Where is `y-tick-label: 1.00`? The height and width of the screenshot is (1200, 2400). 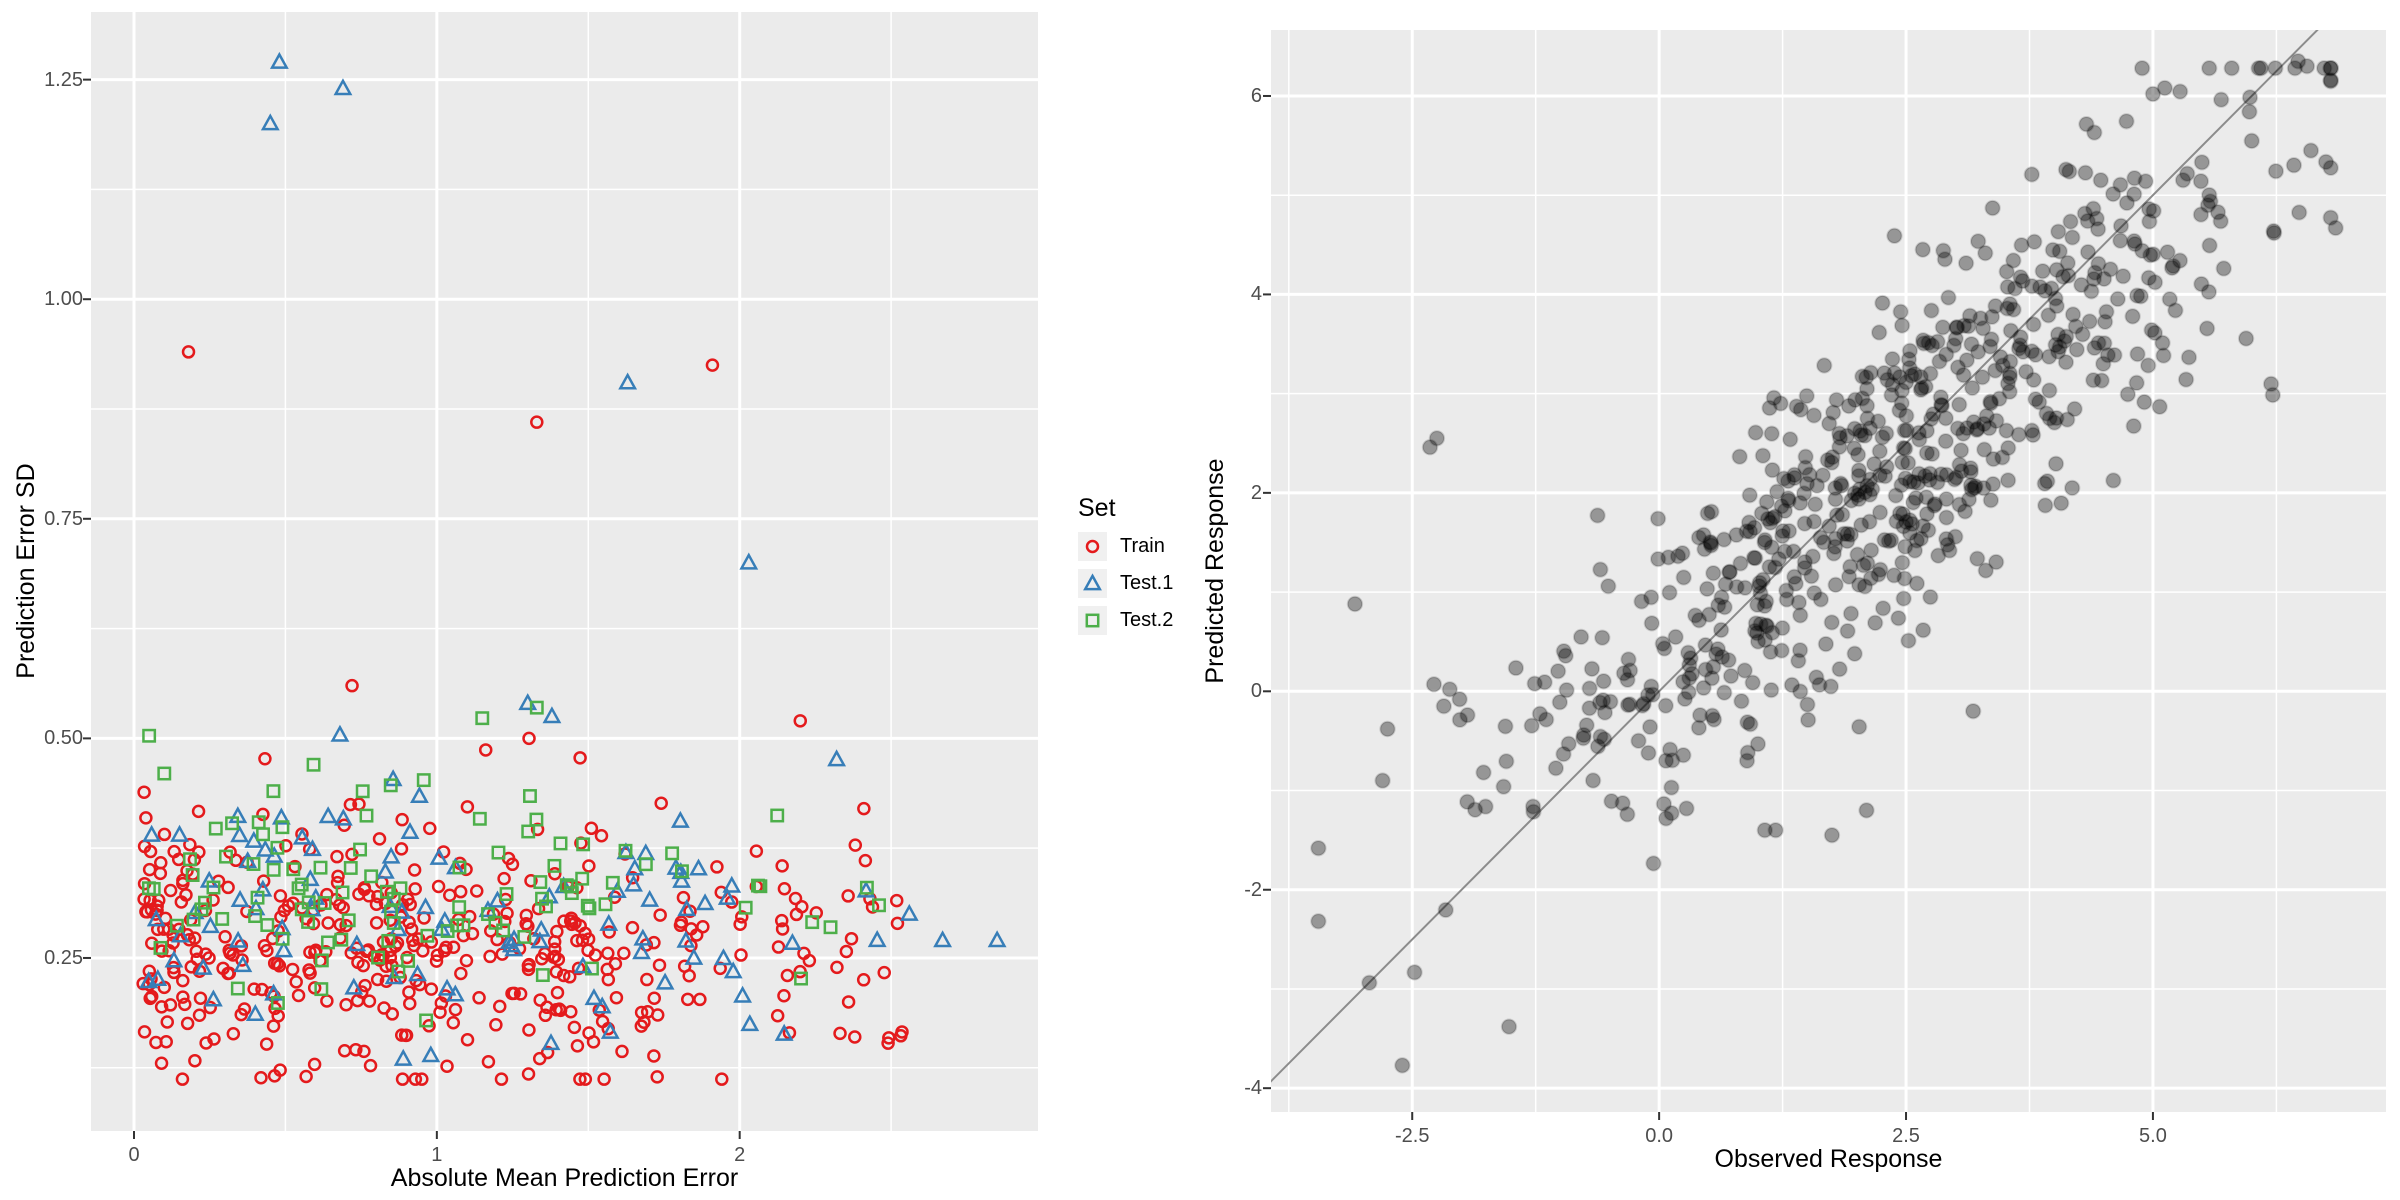 y-tick-label: 1.00 is located at coordinates (63, 299).